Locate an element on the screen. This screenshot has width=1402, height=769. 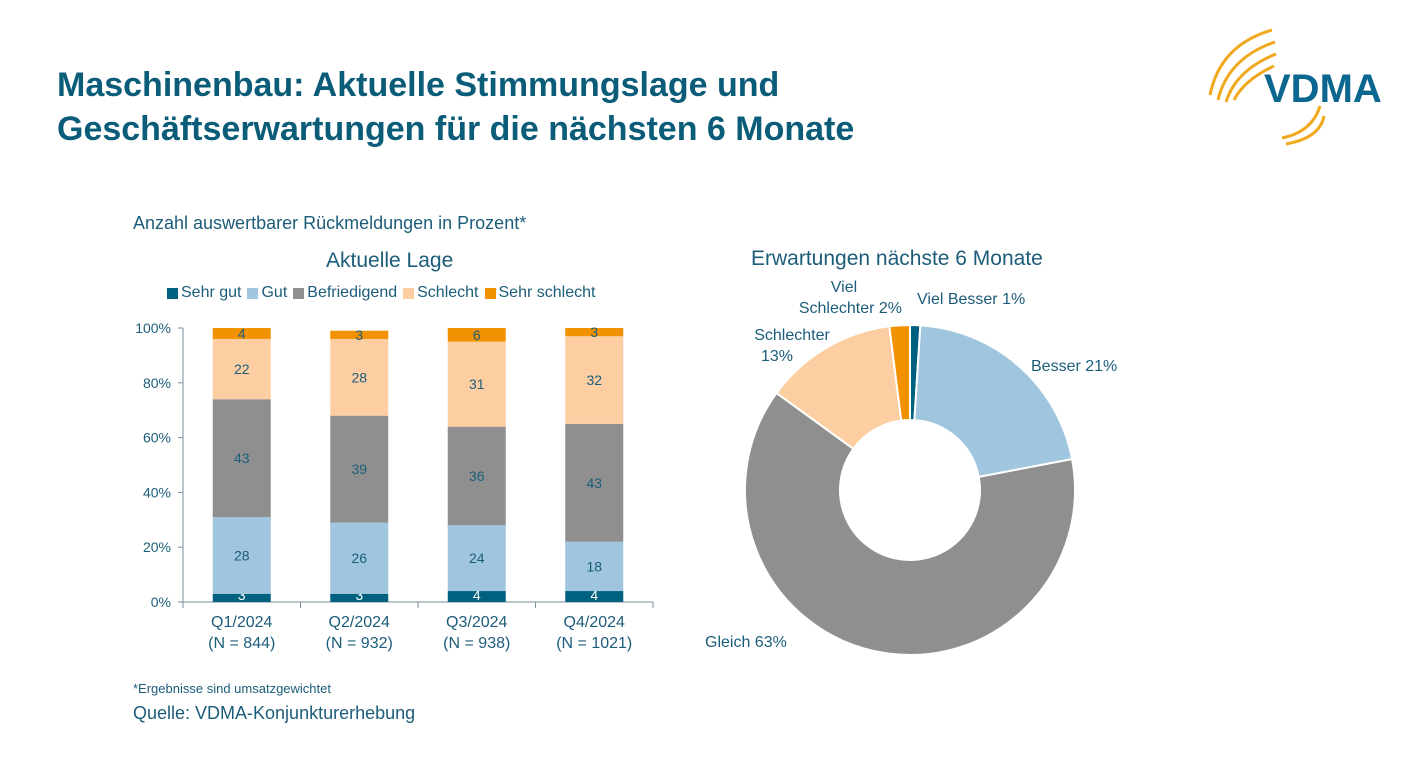
bar-value-label: 18 is located at coordinates (594, 566).